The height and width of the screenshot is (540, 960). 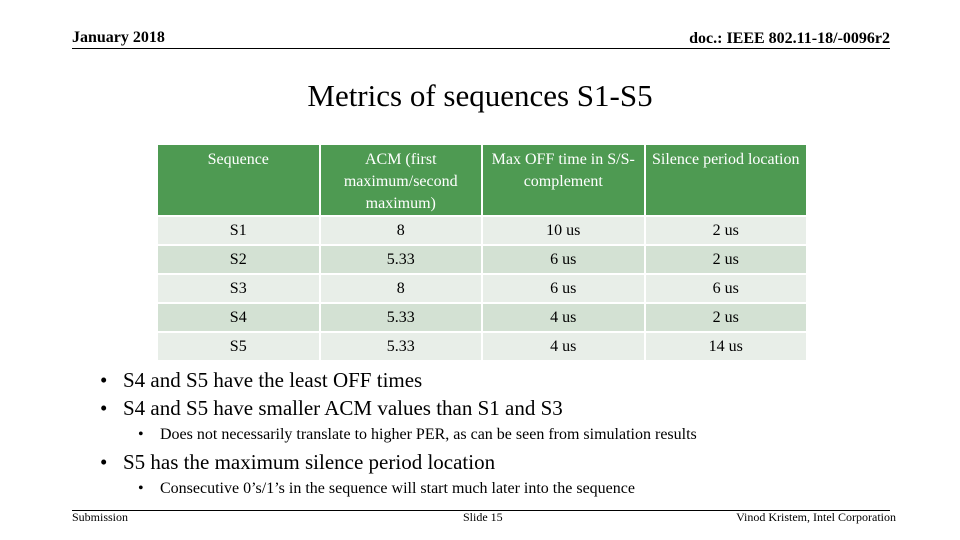 What do you see at coordinates (725, 346) in the screenshot?
I see `table-cell: 14 us` at bounding box center [725, 346].